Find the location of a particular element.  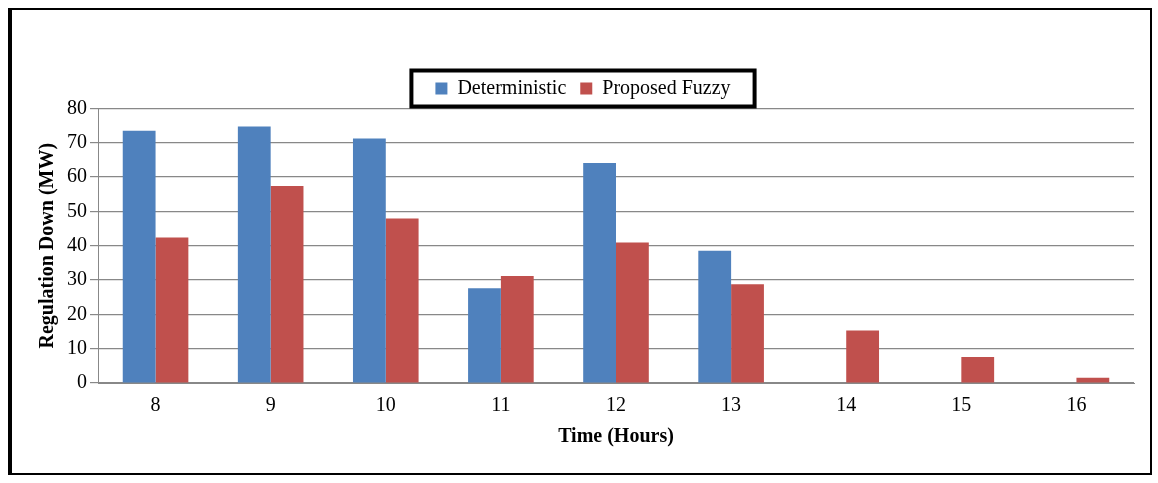

y-tick-label: 10 is located at coordinates (77, 346).